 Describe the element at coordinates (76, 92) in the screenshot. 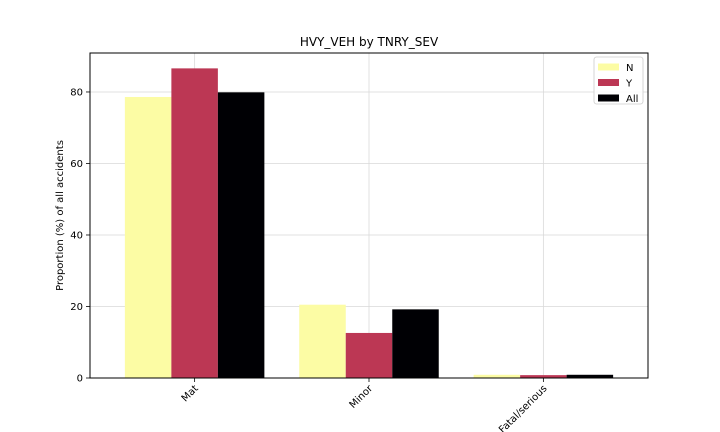

I see `y-tick-label: 80` at that location.